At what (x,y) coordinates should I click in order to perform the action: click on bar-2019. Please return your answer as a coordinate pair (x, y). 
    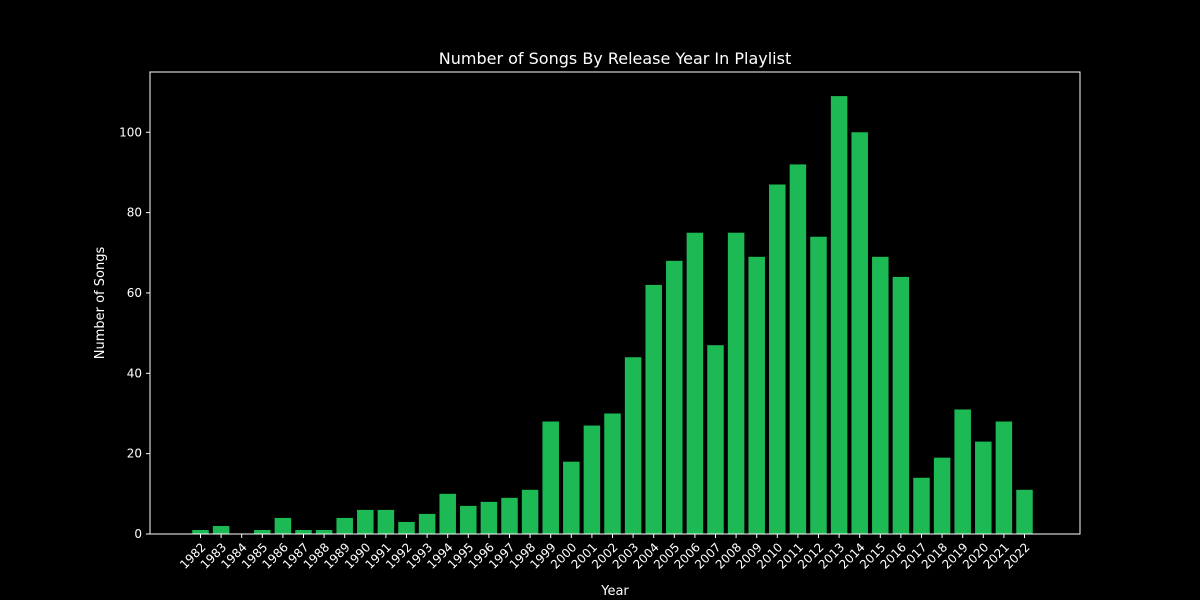
    Looking at the image, I should click on (962, 471).